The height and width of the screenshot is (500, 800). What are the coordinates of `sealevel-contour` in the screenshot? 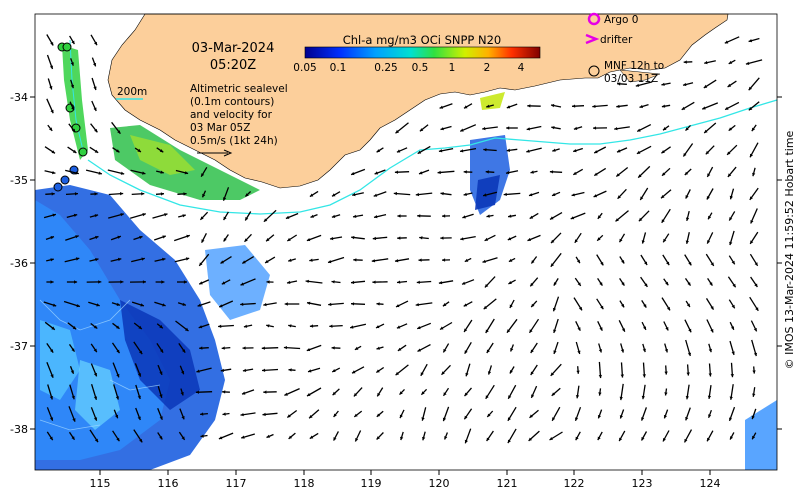 It's located at (100, 365).